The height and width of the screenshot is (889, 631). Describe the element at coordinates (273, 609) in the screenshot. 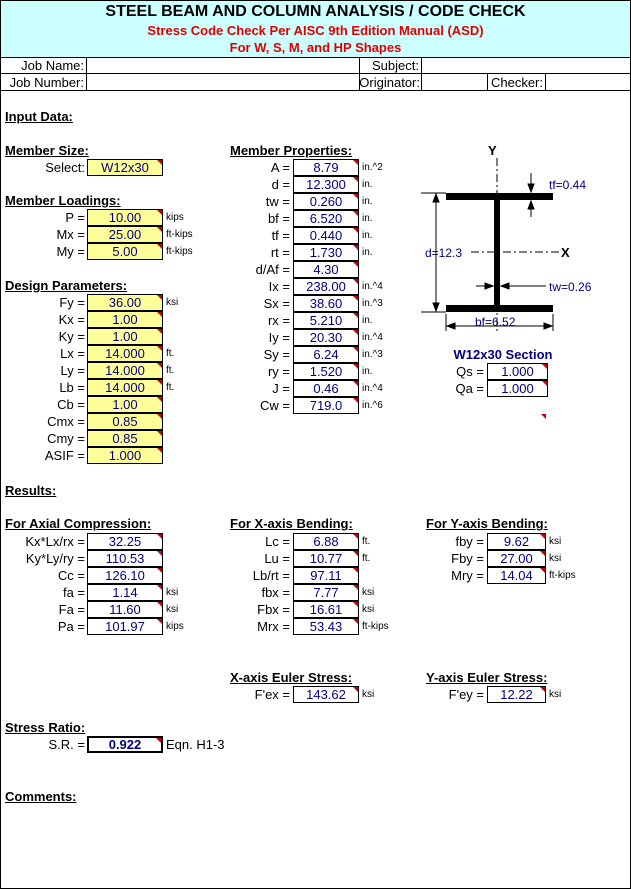

I see `field-label: Fbx =` at that location.